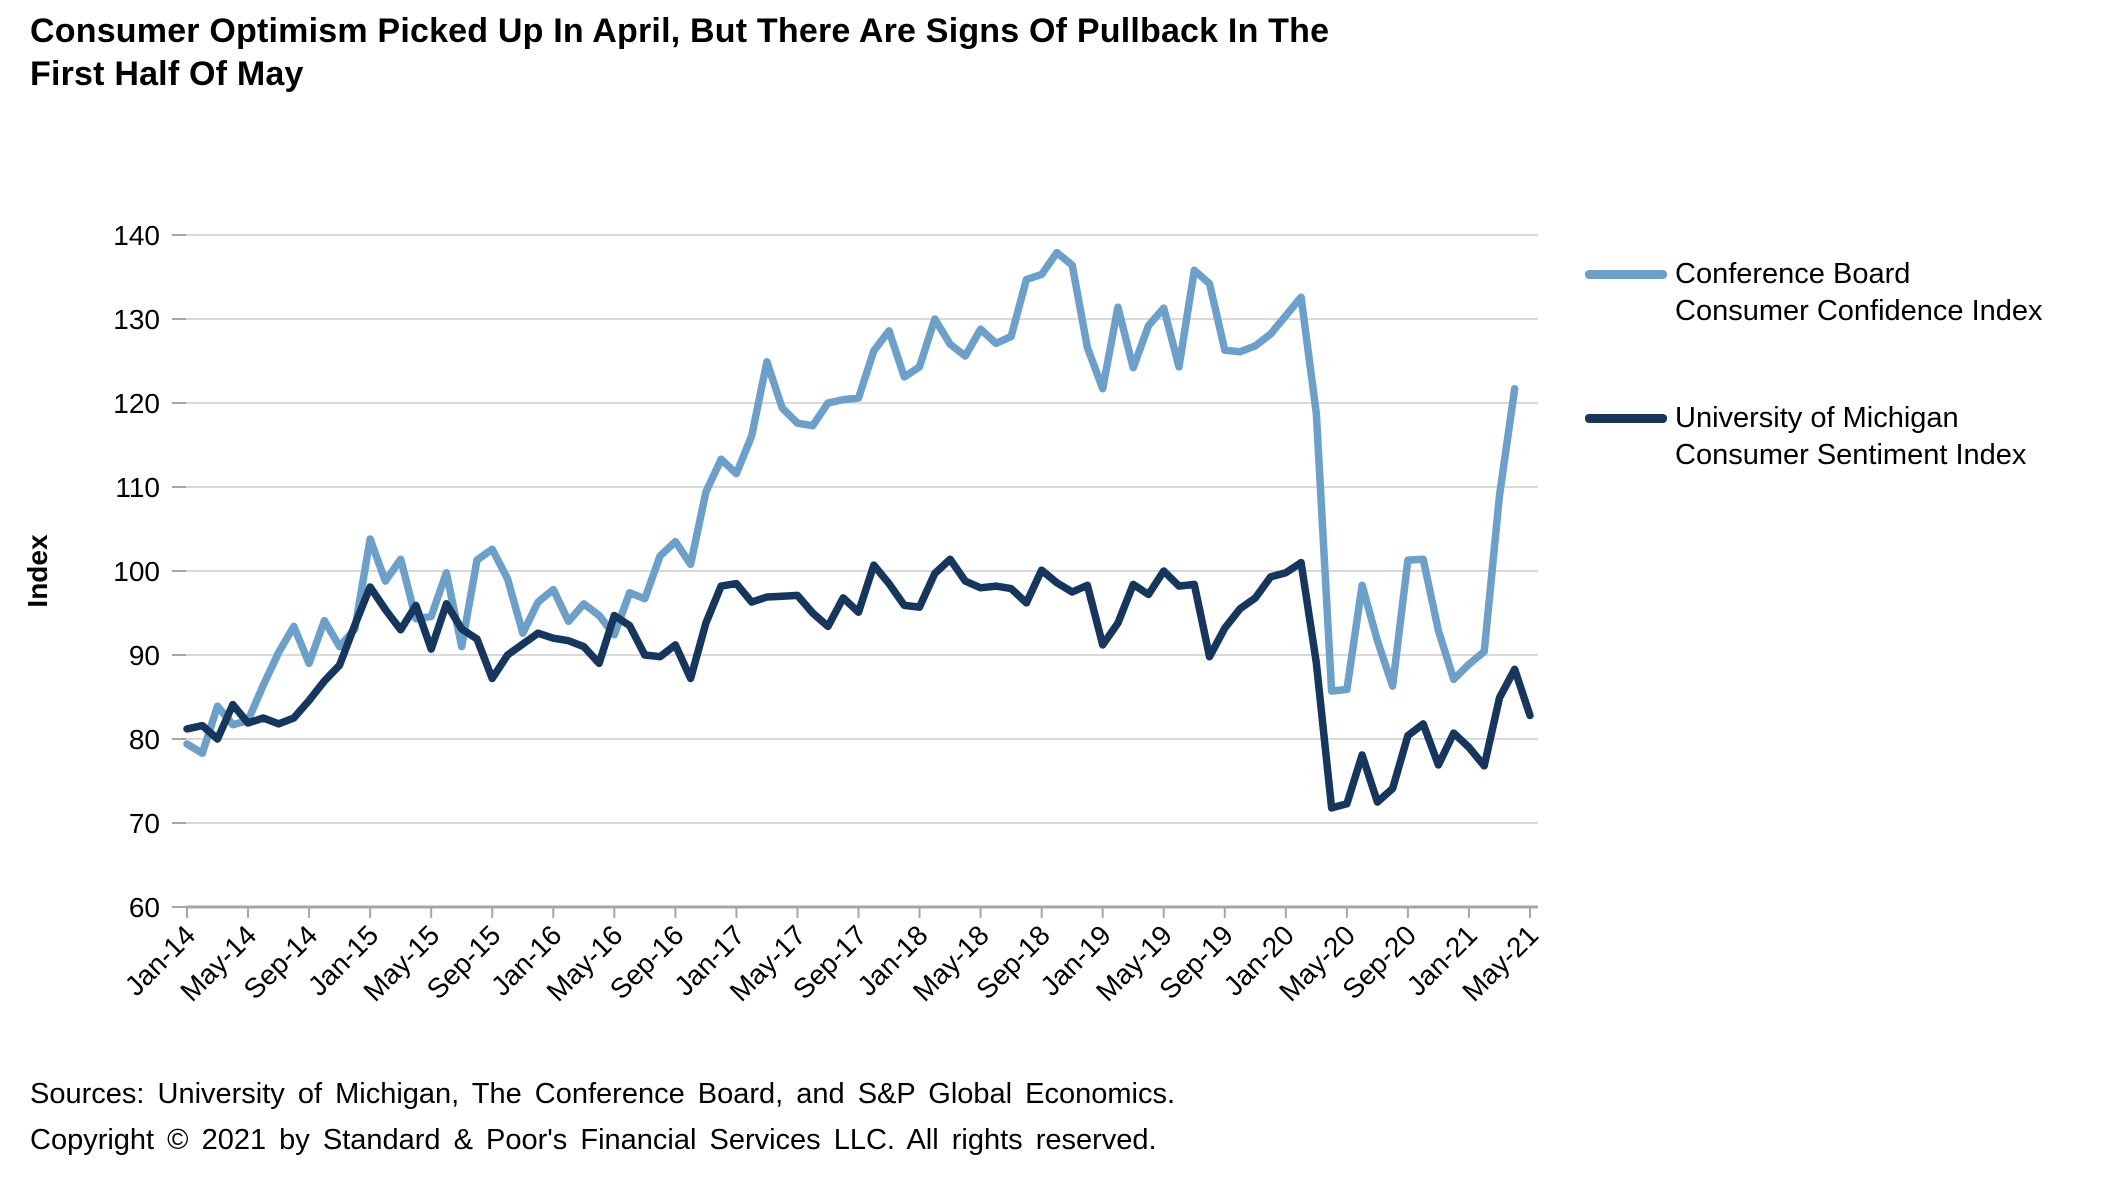 Image resolution: width=2110 pixels, height=1184 pixels. I want to click on series-umich-line, so click(858, 683).